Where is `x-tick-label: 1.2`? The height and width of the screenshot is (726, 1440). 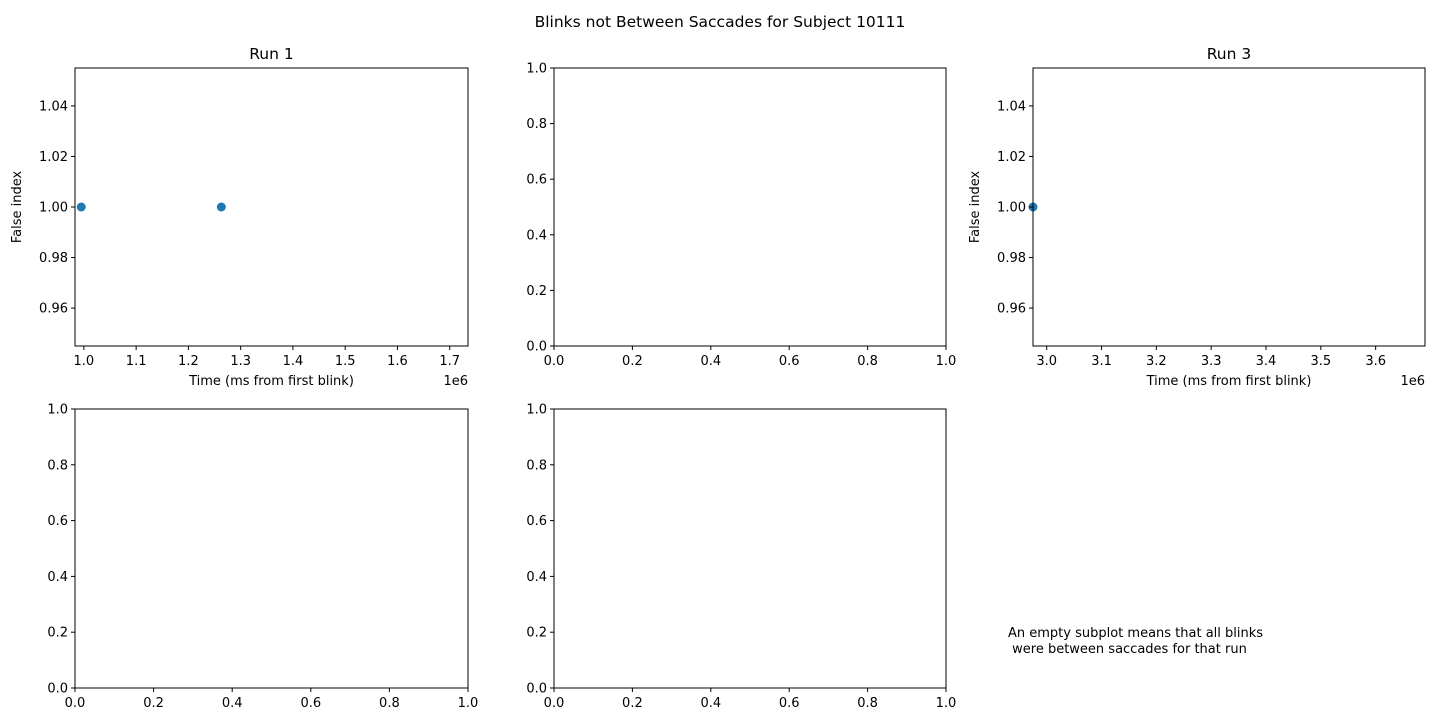
x-tick-label: 1.2 is located at coordinates (188, 361).